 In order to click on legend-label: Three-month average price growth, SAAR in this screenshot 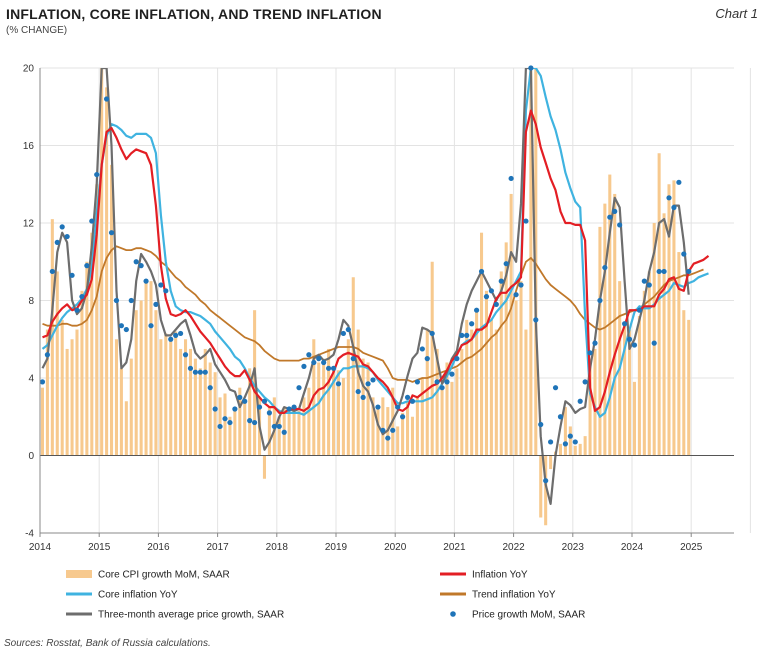, I will do `click(191, 615)`.